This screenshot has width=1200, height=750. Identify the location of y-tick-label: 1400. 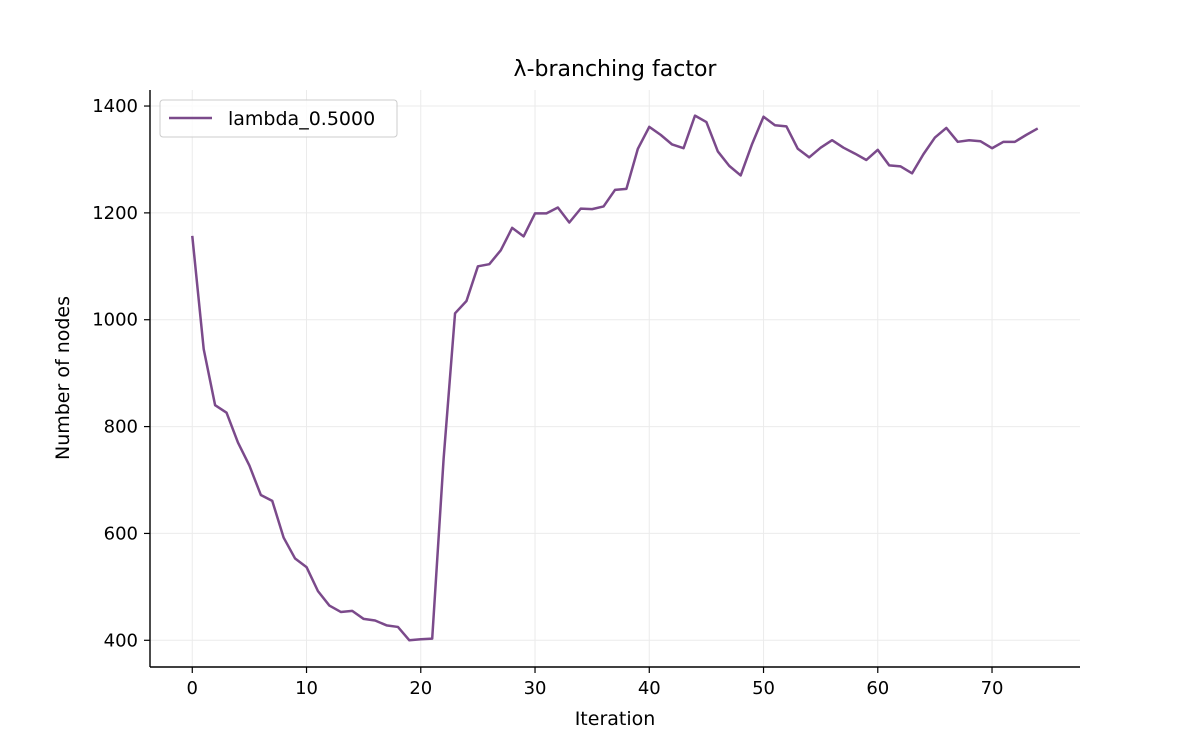
(115, 106).